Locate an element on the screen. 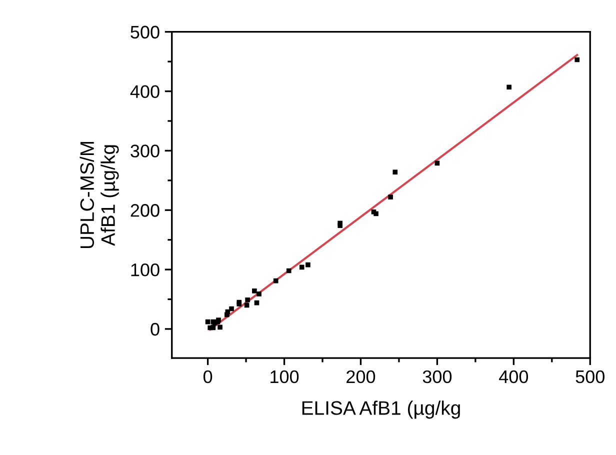  x-tick-label: 500 is located at coordinates (590, 377).